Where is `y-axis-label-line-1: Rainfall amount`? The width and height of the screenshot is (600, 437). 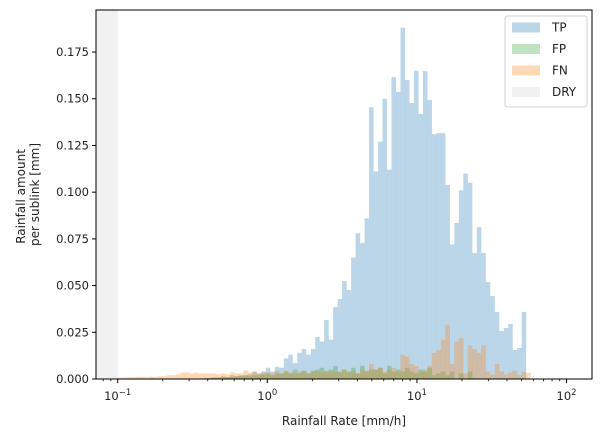 y-axis-label-line-1: Rainfall amount is located at coordinates (21, 196).